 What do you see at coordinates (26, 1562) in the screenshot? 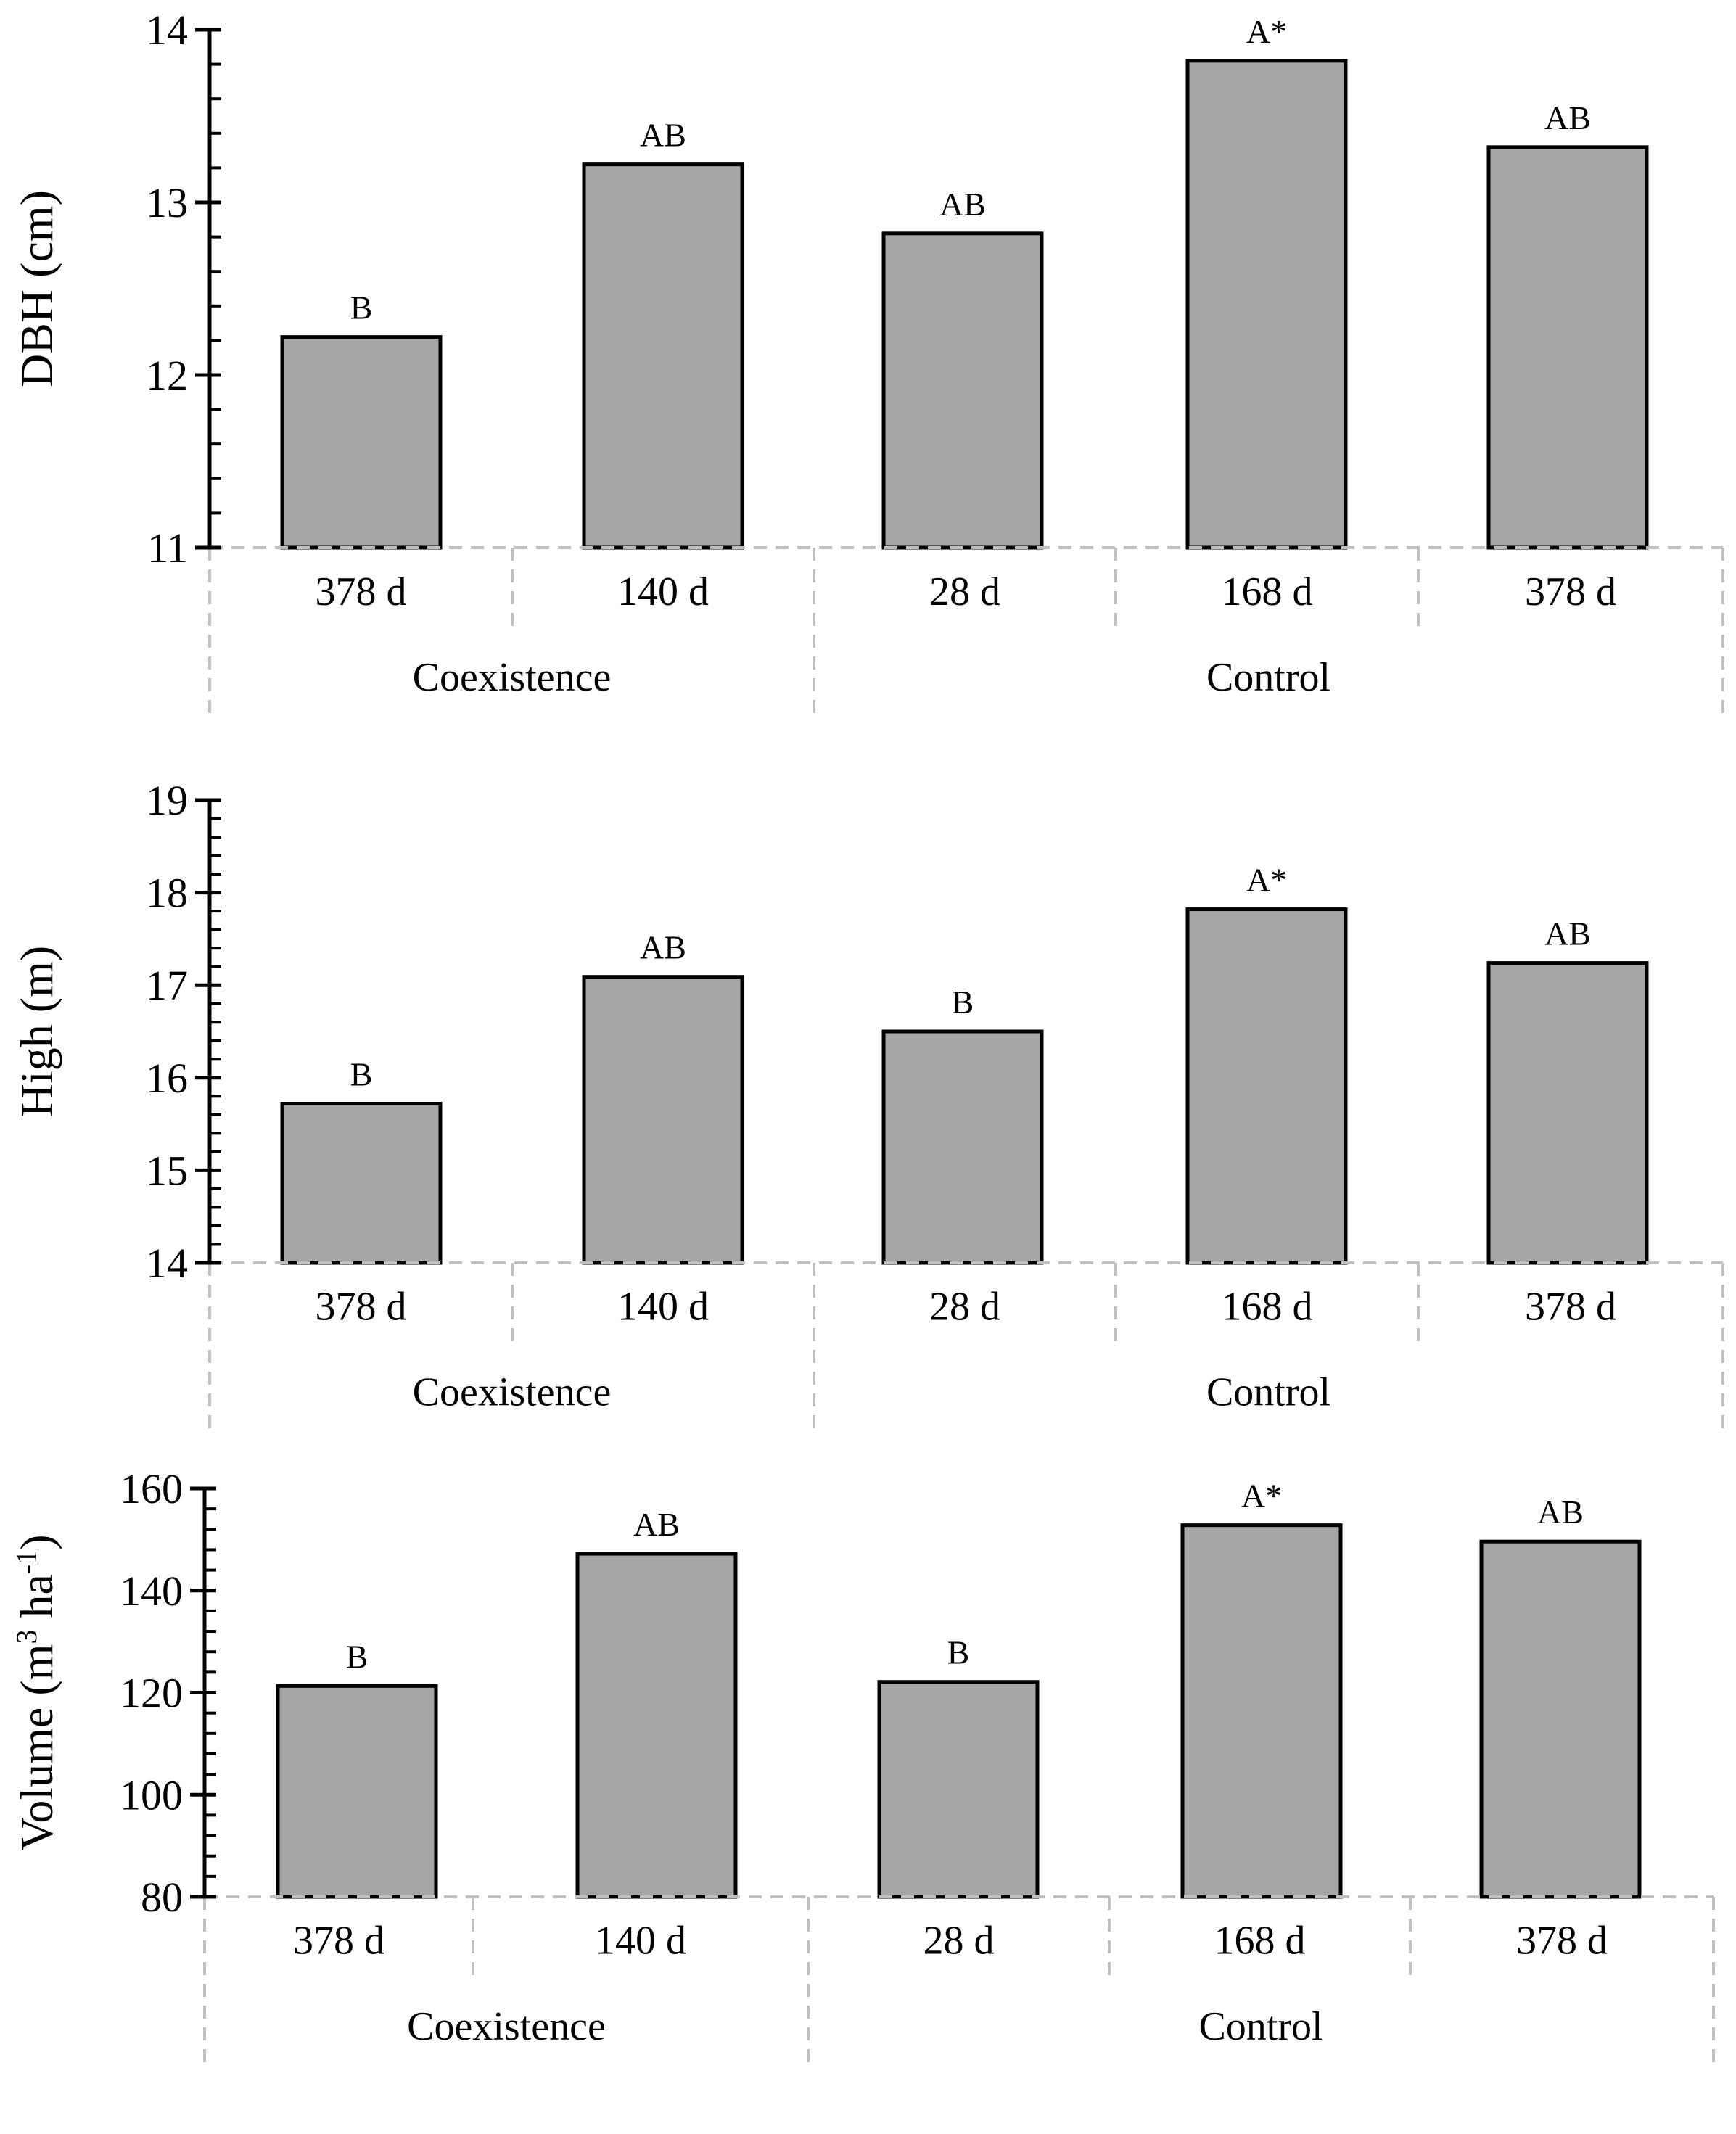
I see `y-axis-title-superscript: -1` at bounding box center [26, 1562].